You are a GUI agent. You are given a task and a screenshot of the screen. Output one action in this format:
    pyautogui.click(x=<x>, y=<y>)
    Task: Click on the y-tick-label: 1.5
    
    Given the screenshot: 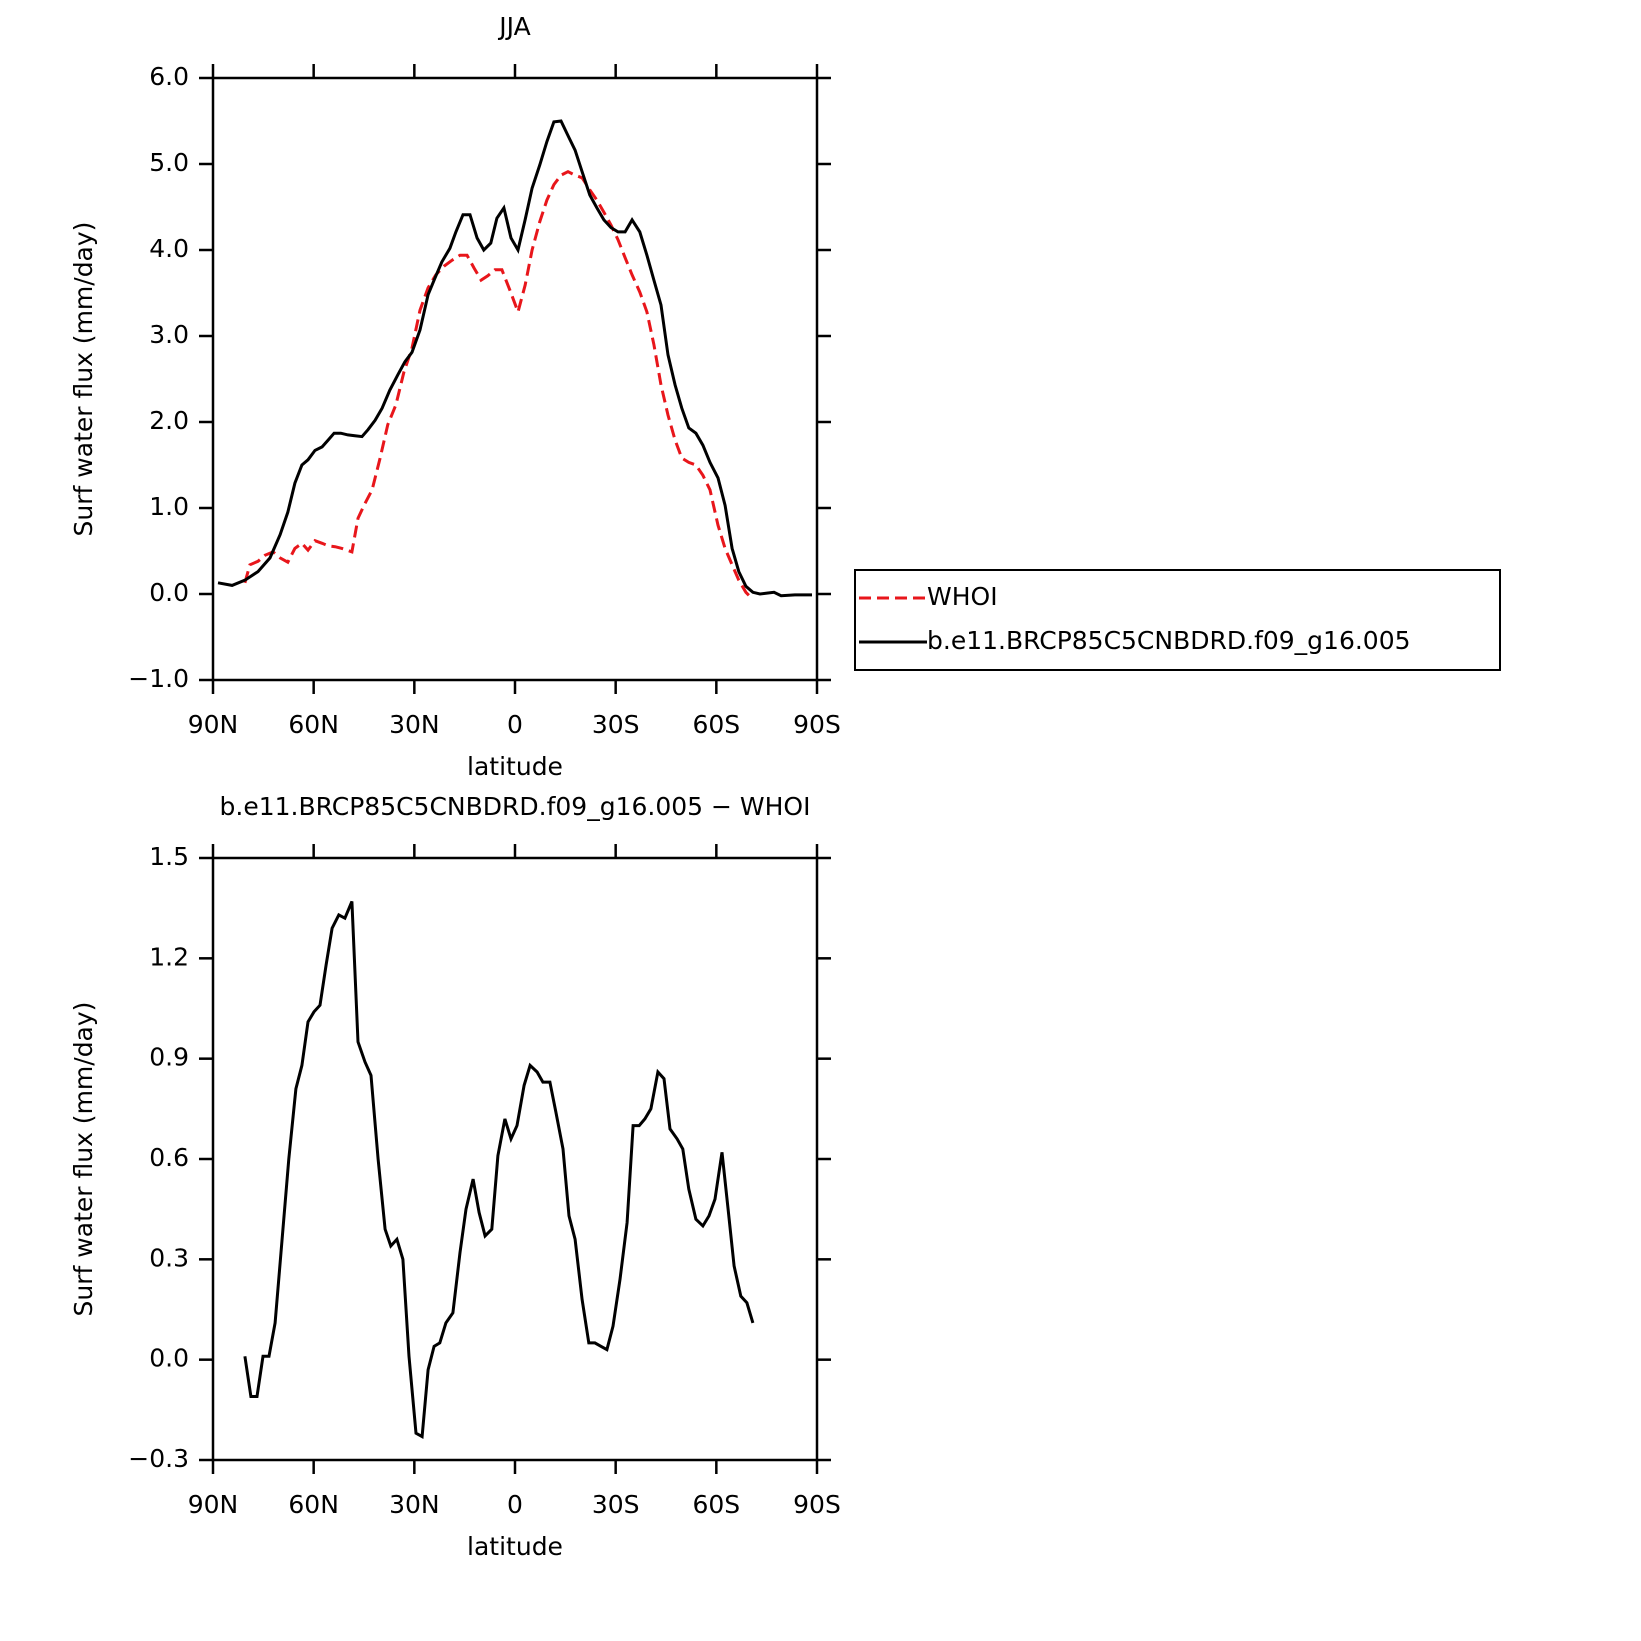 What is the action you would take?
    pyautogui.click(x=169, y=856)
    